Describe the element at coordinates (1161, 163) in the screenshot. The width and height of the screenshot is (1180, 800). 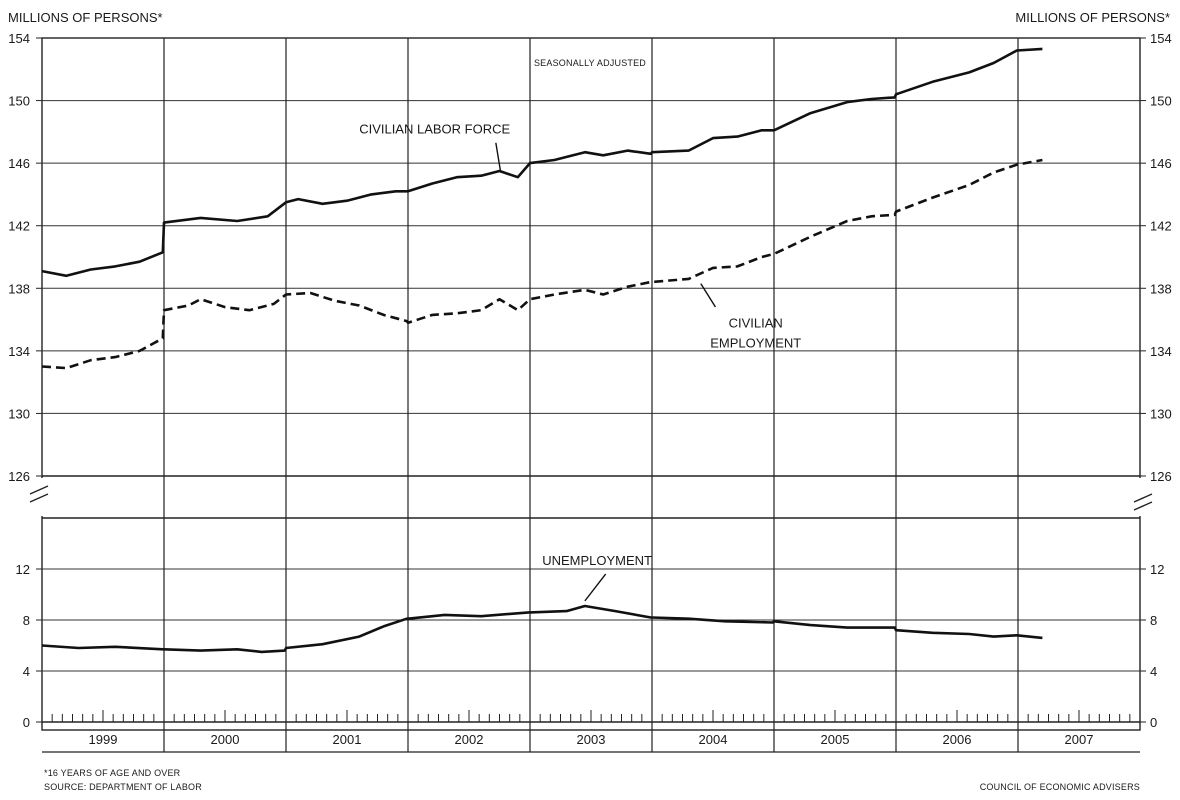
I see `y-tick-label-right: 146` at that location.